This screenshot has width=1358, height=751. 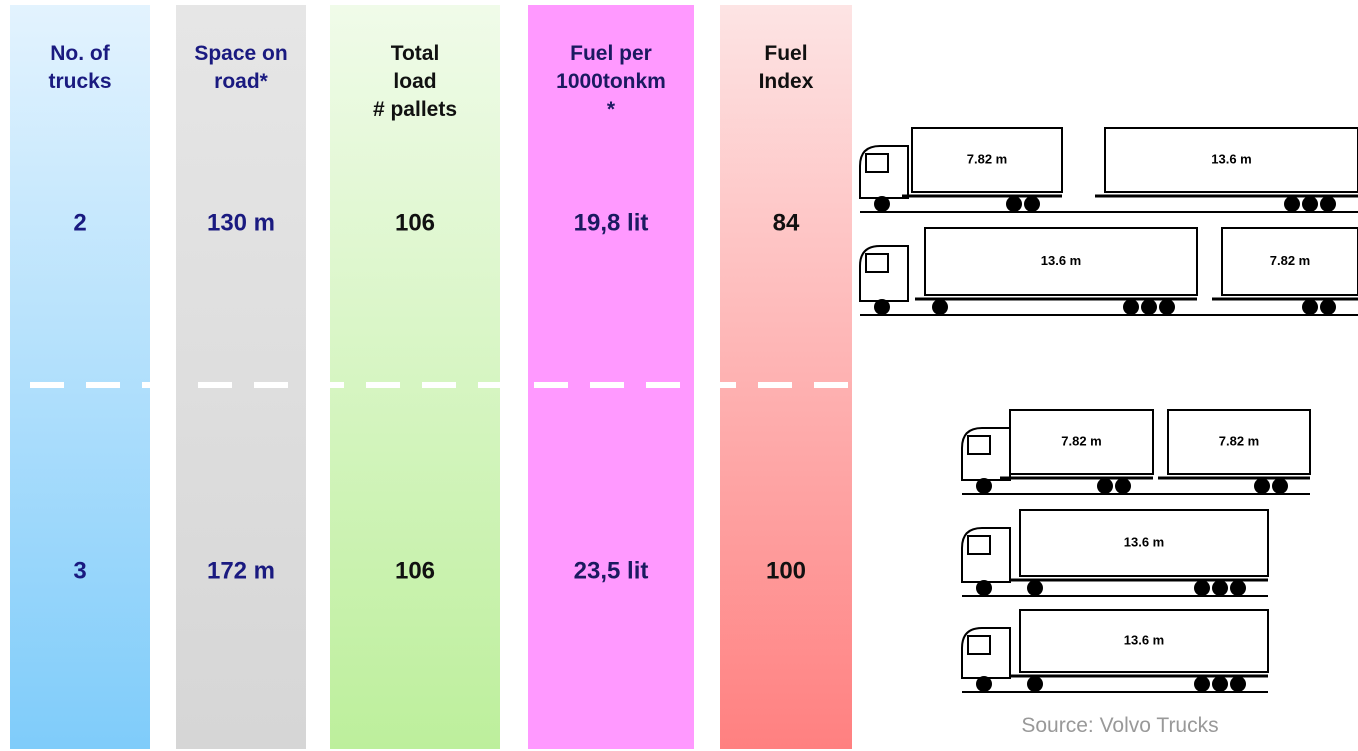 What do you see at coordinates (785, 53) in the screenshot?
I see `column-header: Fuel` at bounding box center [785, 53].